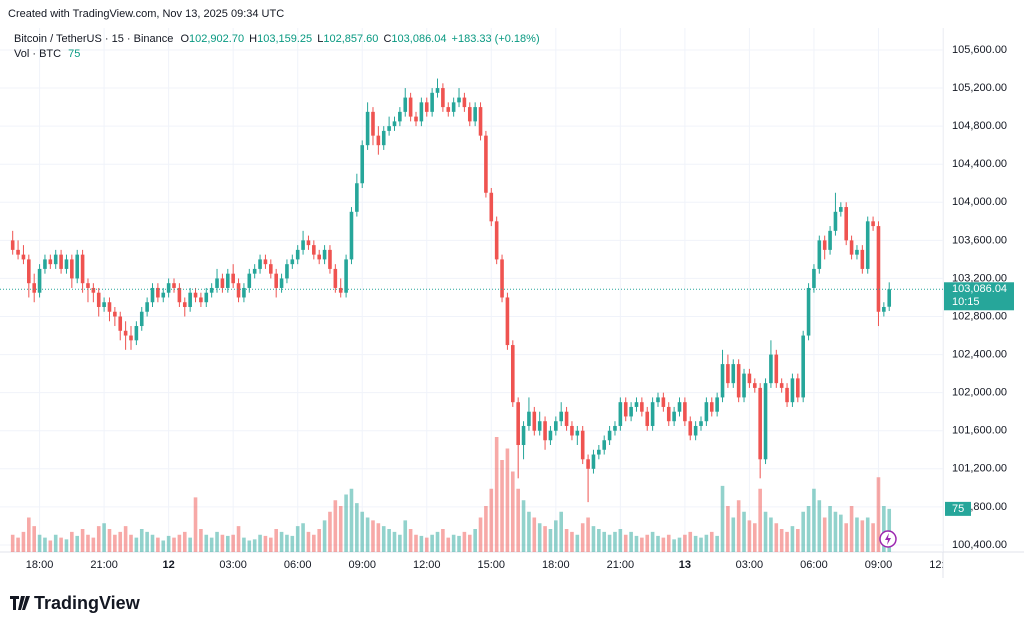 The width and height of the screenshot is (1024, 630). I want to click on x-tick-label: 15:00, so click(492, 565).